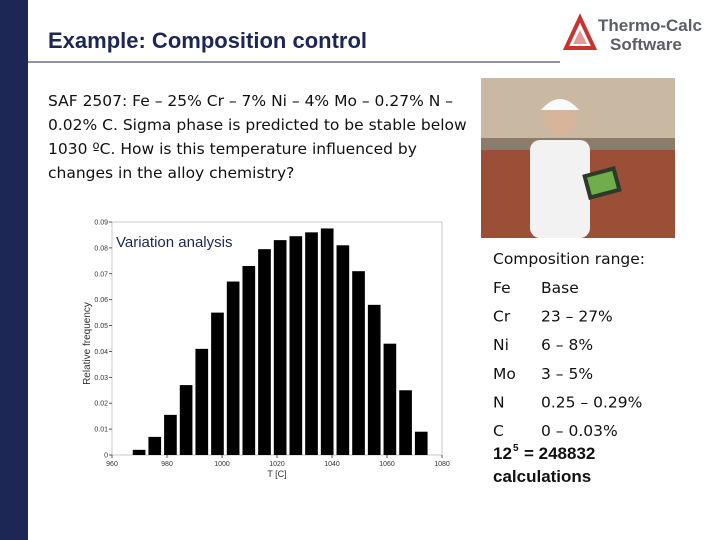 The height and width of the screenshot is (540, 720). What do you see at coordinates (101, 300) in the screenshot?
I see `y-tick-label: 0.06` at bounding box center [101, 300].